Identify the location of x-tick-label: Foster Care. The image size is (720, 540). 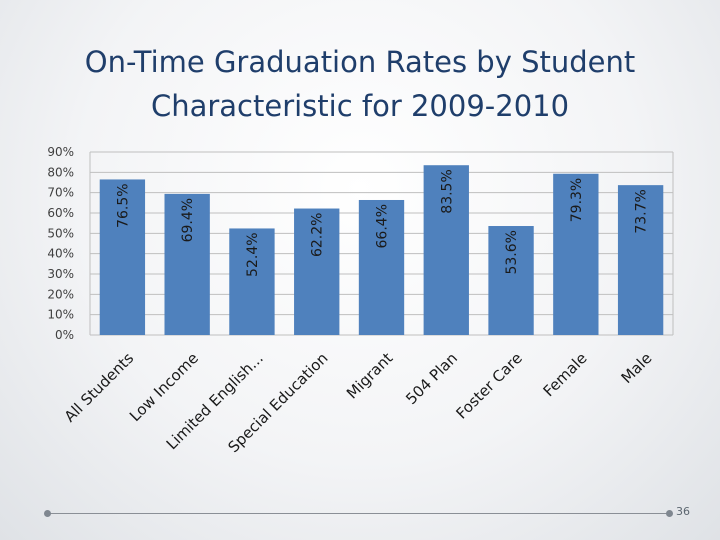
(488, 385).